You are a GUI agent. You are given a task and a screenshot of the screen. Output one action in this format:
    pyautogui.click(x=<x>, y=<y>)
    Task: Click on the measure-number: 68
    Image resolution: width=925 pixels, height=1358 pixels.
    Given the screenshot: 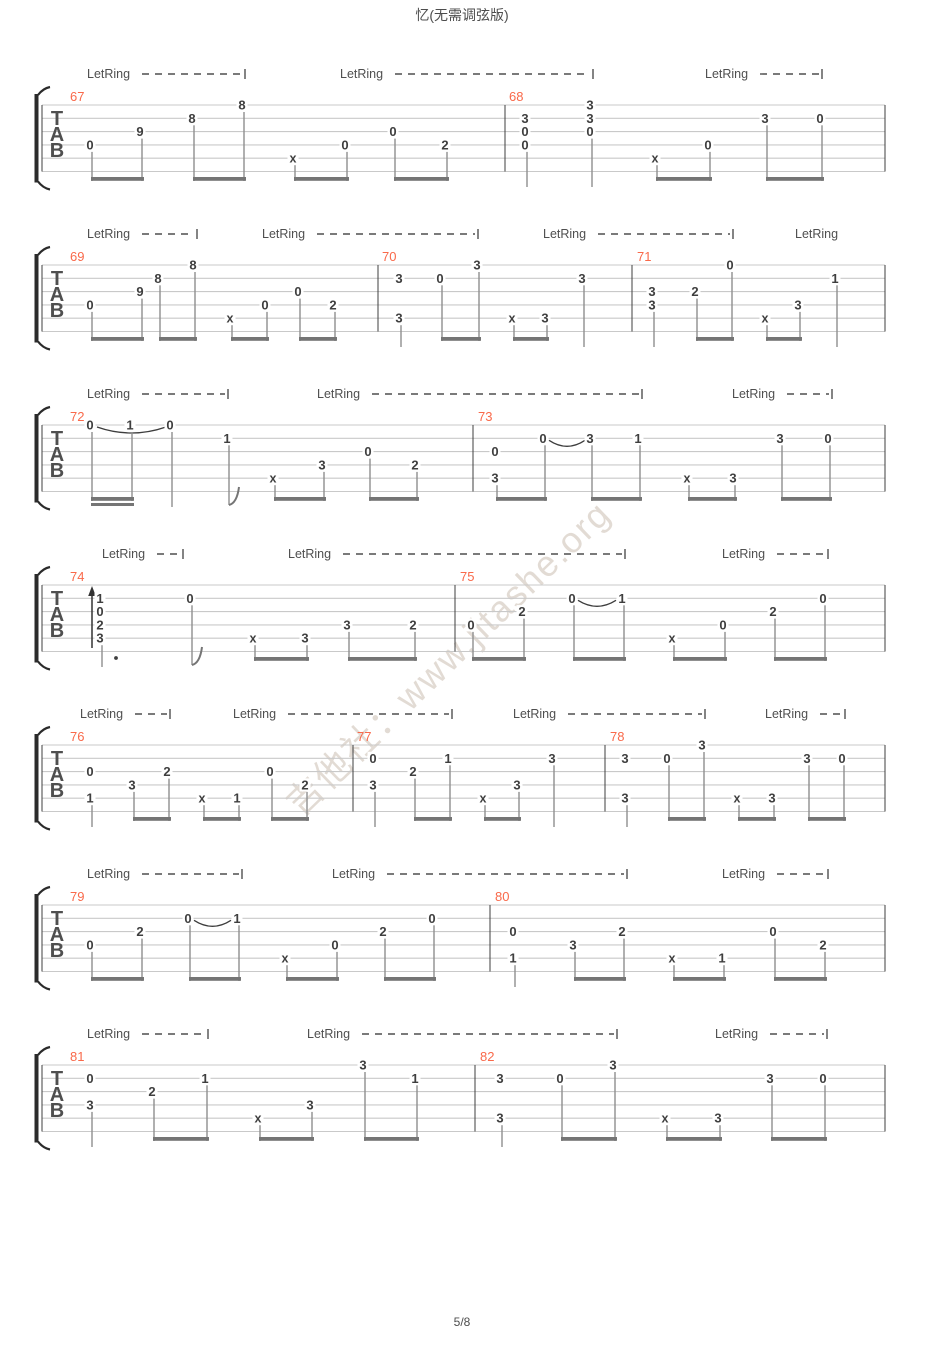 What is the action you would take?
    pyautogui.click(x=516, y=96)
    